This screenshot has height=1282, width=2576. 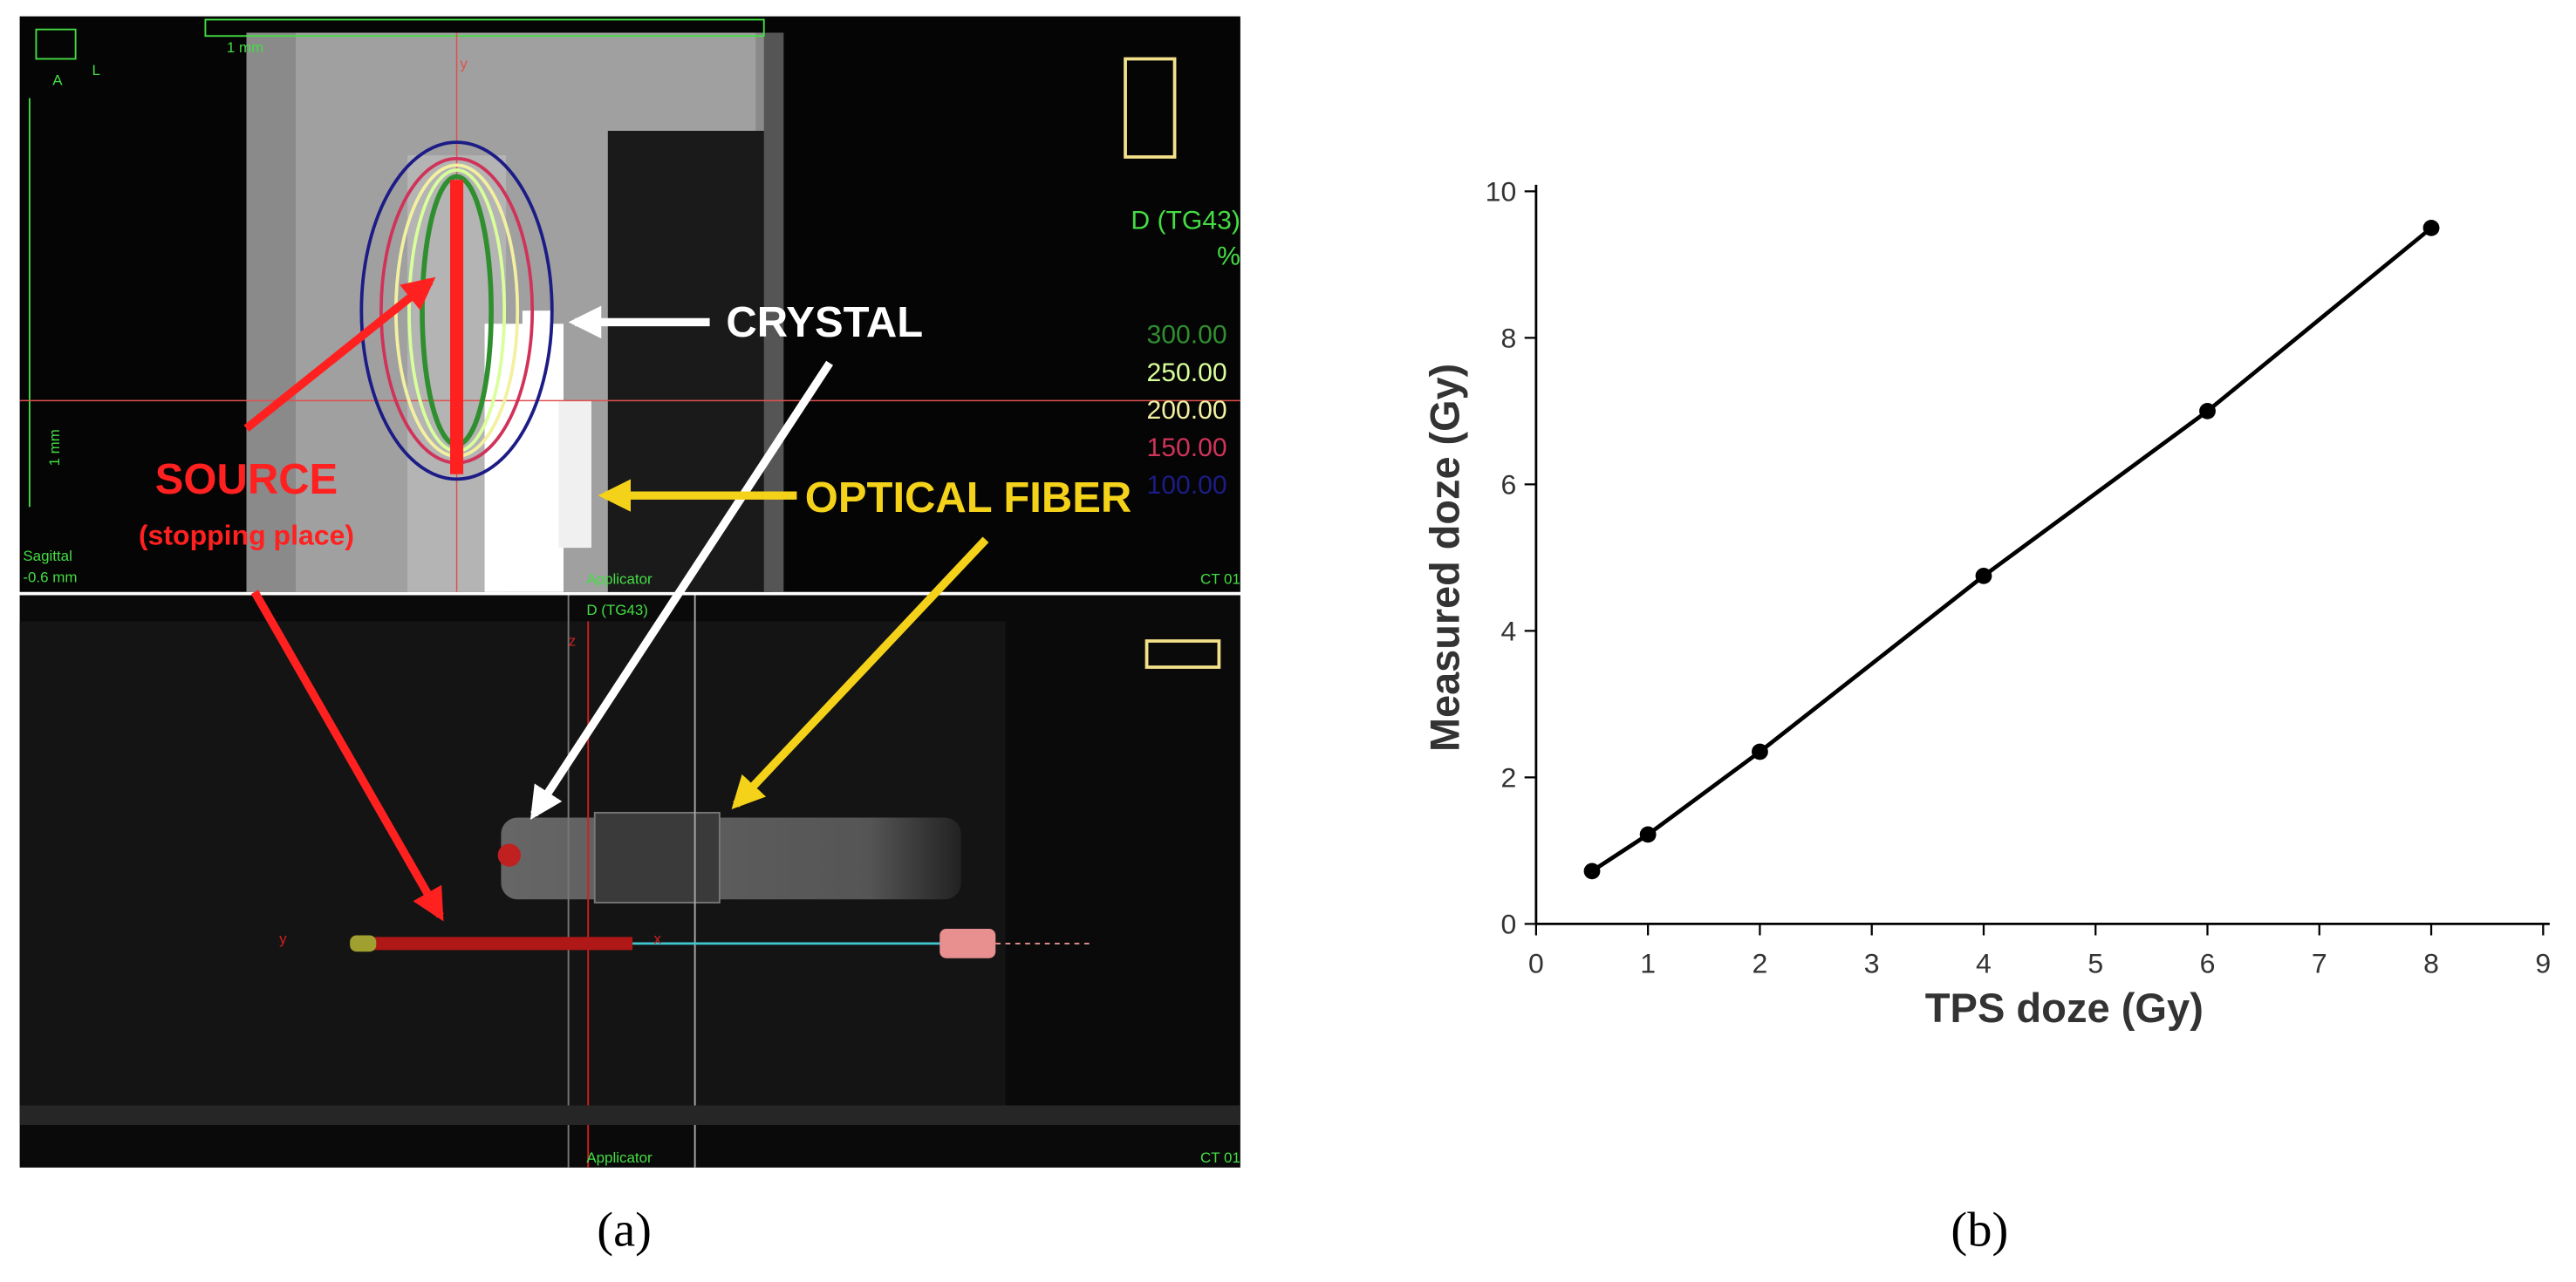 What do you see at coordinates (1508, 631) in the screenshot?
I see `y-tick-label: 4` at bounding box center [1508, 631].